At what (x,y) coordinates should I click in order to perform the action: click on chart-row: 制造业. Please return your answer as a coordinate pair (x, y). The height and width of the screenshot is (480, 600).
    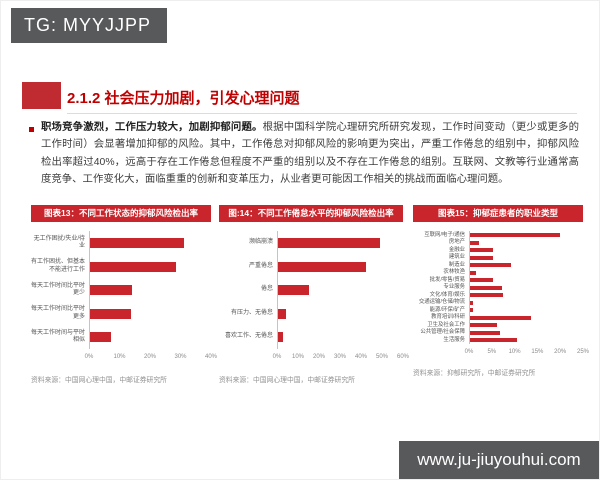
    Looking at the image, I should click on (498, 265).